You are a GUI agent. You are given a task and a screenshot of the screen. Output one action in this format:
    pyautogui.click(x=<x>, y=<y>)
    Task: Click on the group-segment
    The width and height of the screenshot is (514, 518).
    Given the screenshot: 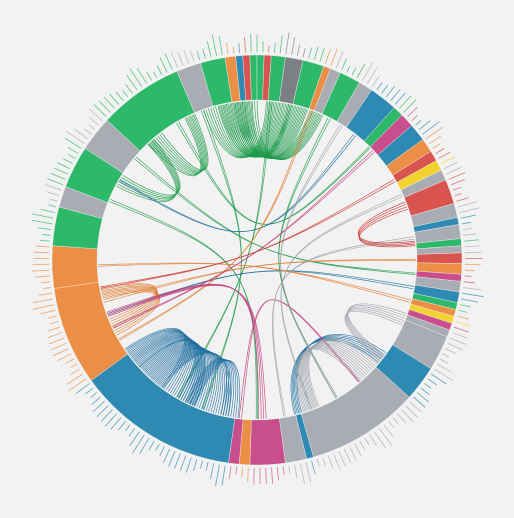 What is the action you would take?
    pyautogui.click(x=439, y=258)
    